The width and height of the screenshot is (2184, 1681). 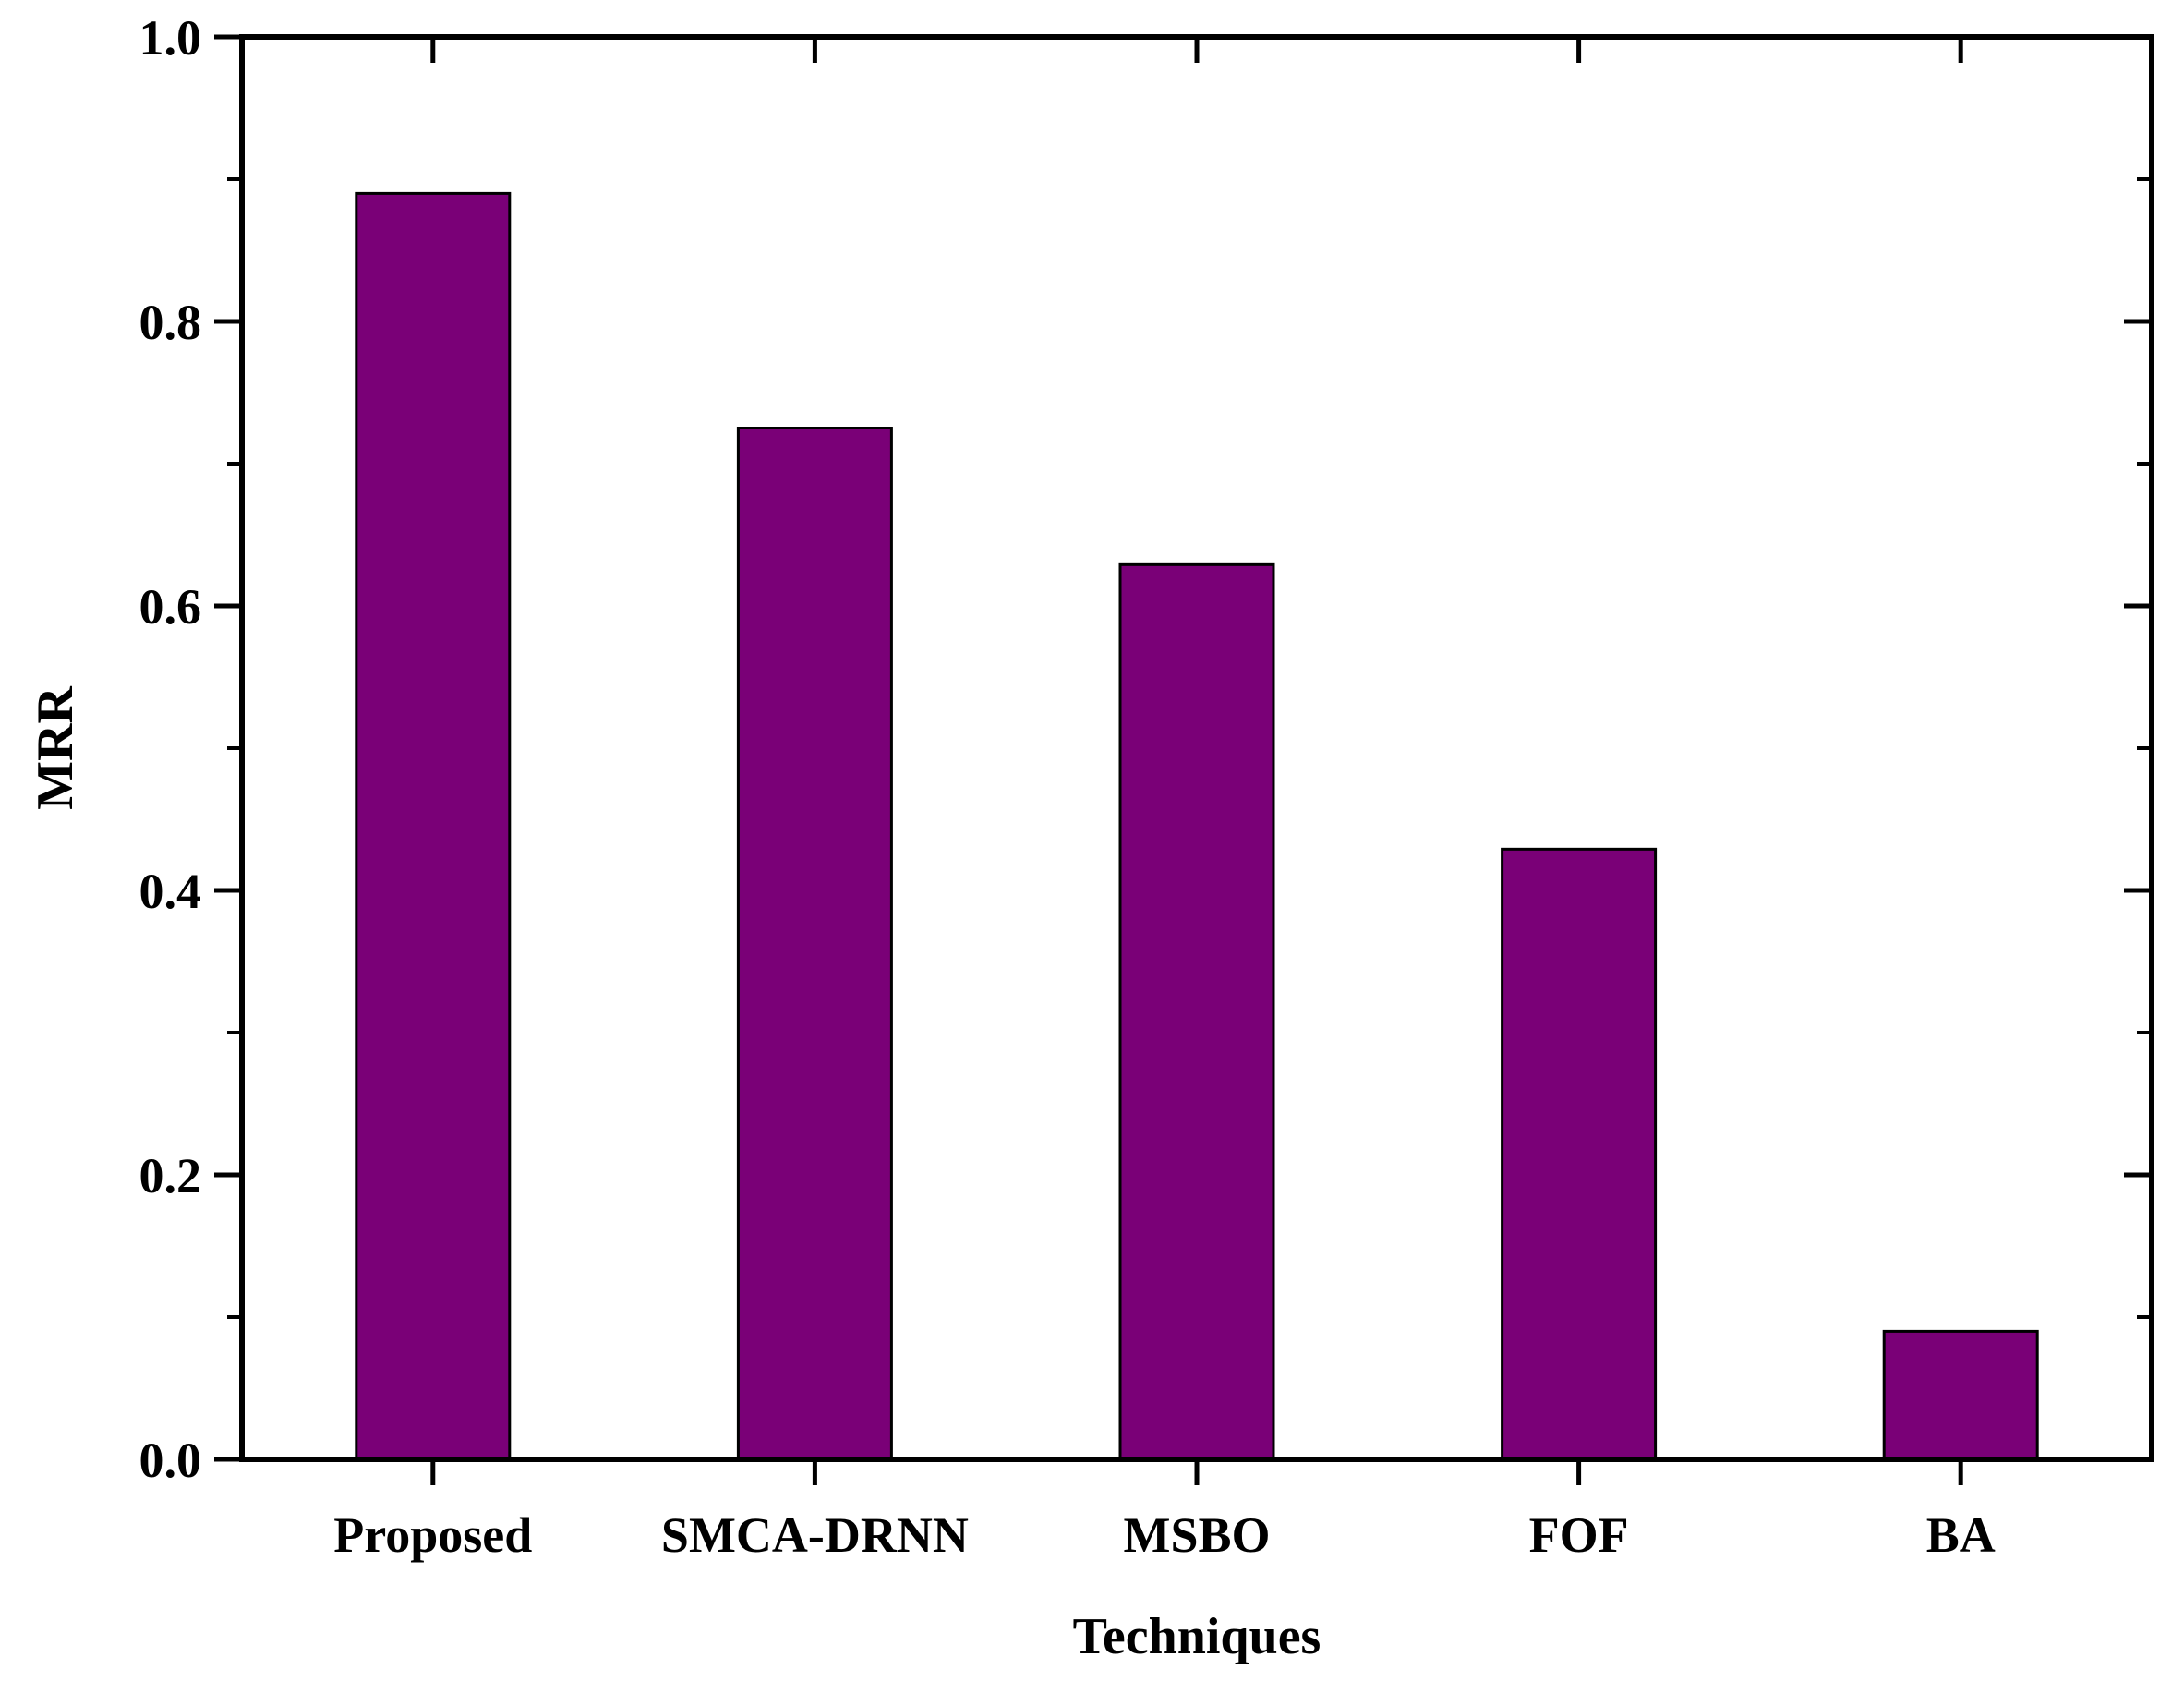 I want to click on x-tick-label: Proposed, so click(x=432, y=1535).